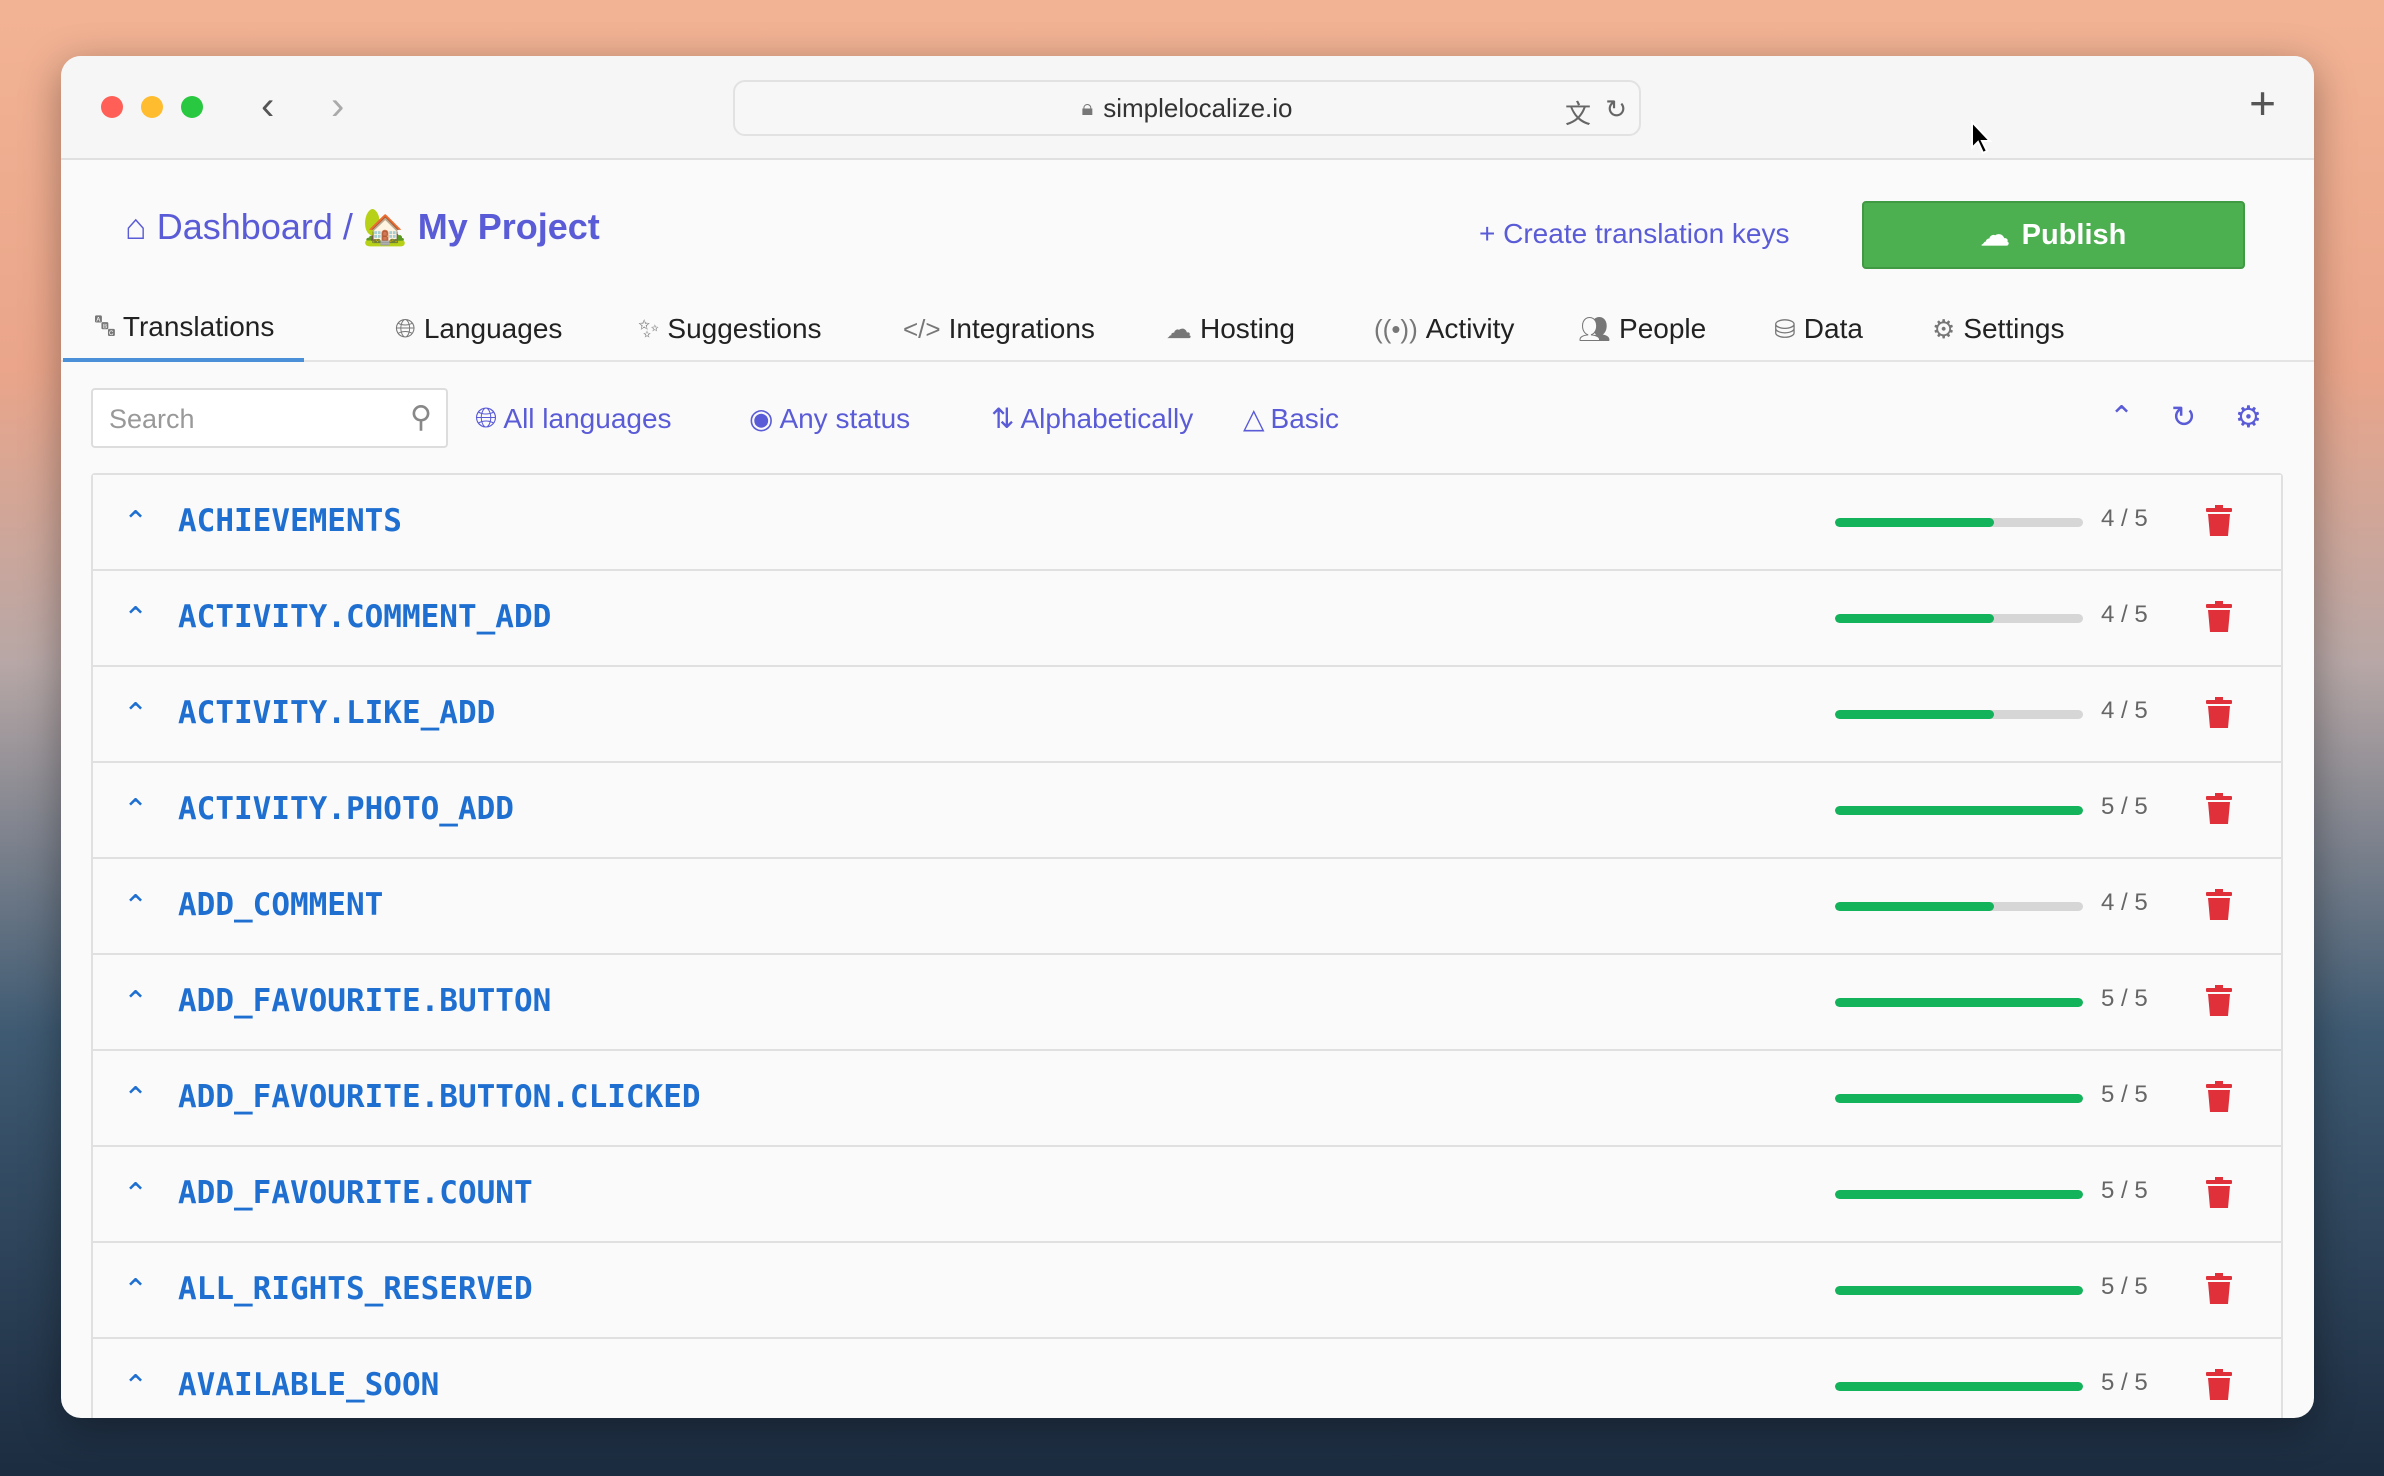  What do you see at coordinates (365, 1001) in the screenshot?
I see `translation-key: ADD_FAVOURITE.BUTTON` at bounding box center [365, 1001].